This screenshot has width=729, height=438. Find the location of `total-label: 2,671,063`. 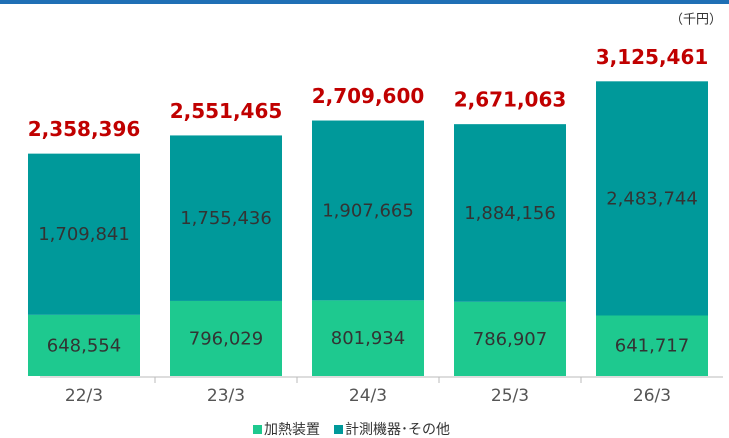

total-label: 2,671,063 is located at coordinates (510, 100).